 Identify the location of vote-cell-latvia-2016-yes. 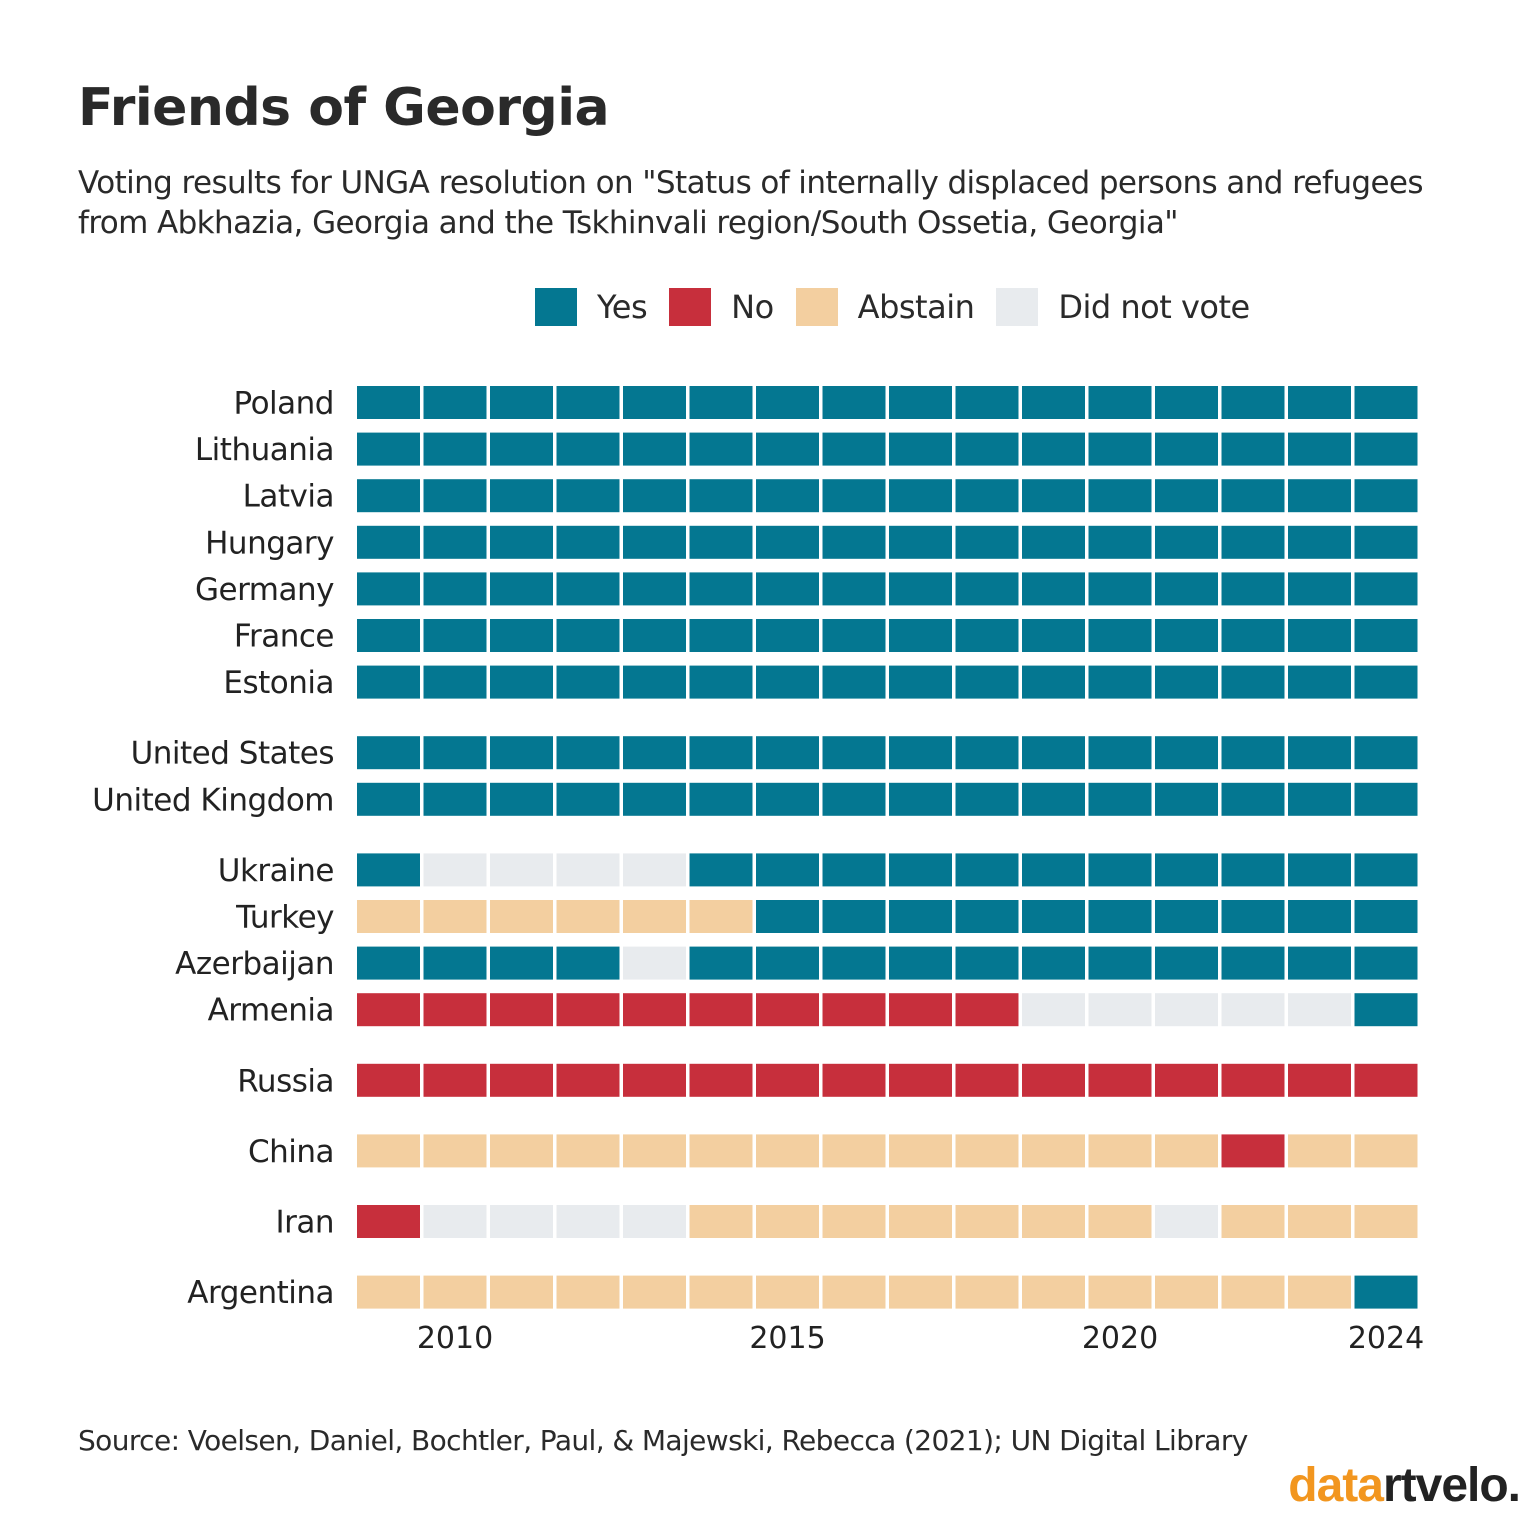
(854, 496).